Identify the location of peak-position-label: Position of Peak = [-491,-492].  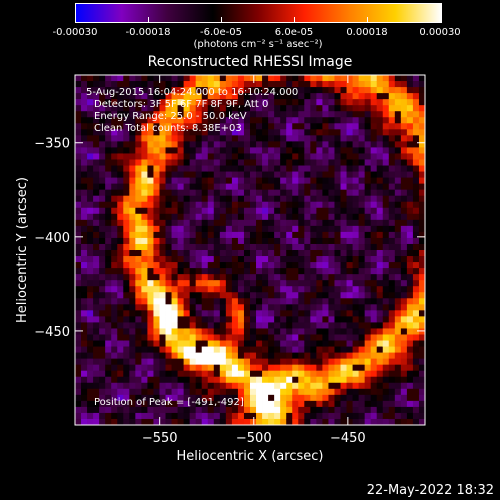
(169, 402).